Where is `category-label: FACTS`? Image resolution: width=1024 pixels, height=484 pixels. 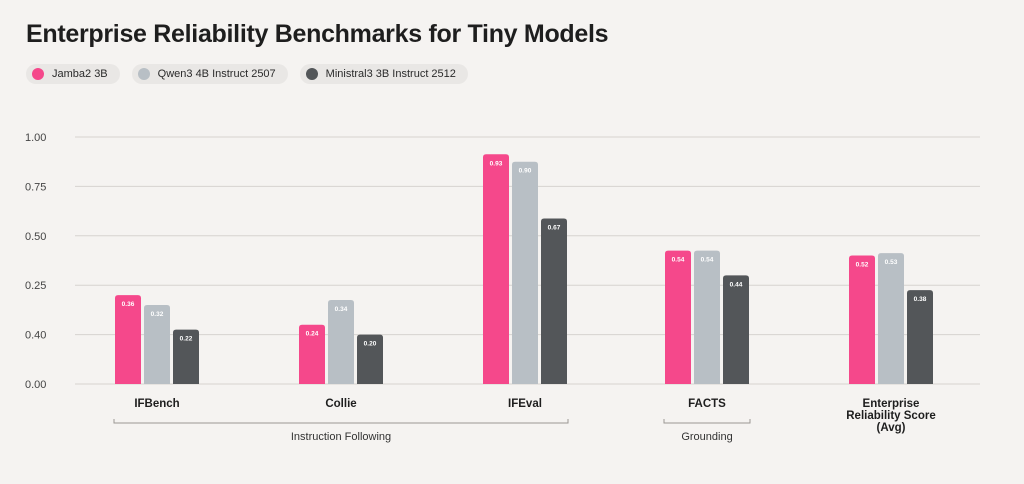 category-label: FACTS is located at coordinates (707, 404).